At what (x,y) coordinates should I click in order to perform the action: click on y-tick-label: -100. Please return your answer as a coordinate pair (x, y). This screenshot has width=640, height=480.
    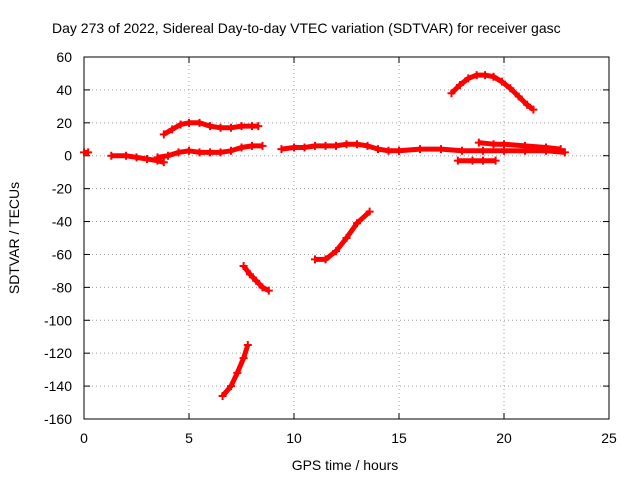
    Looking at the image, I should click on (58, 320).